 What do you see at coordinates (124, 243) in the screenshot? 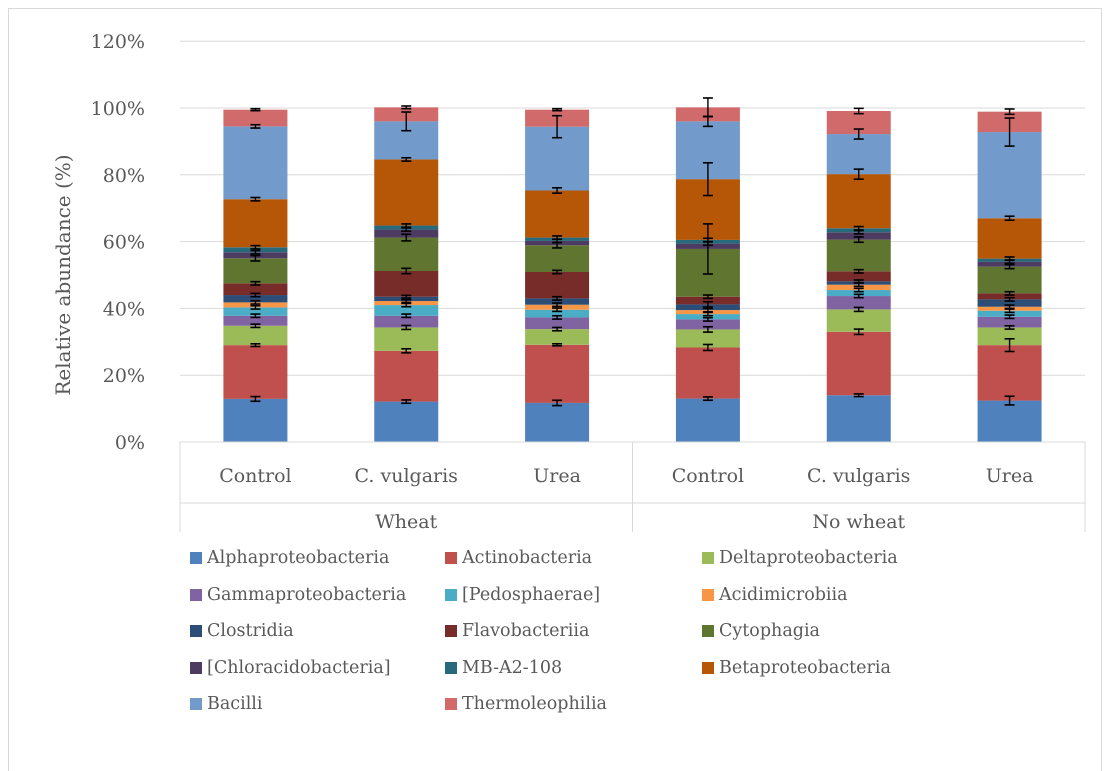
I see `y-tick-label: 60%` at bounding box center [124, 243].